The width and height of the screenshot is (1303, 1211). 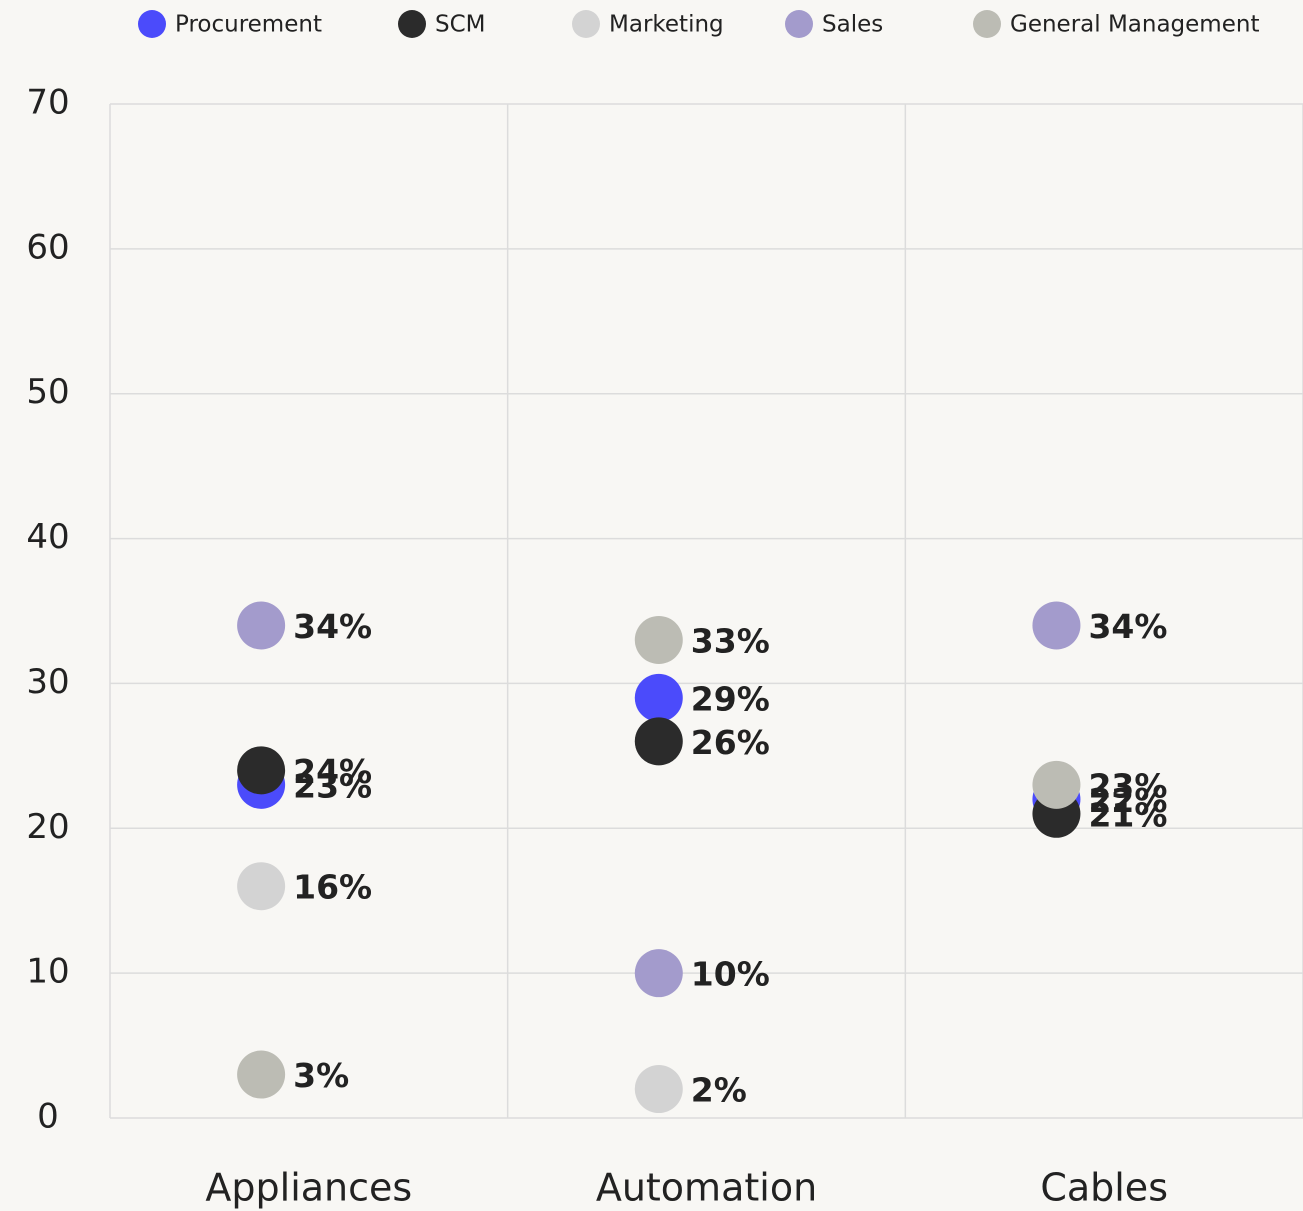 I want to click on value-label: 33%, so click(x=730, y=640).